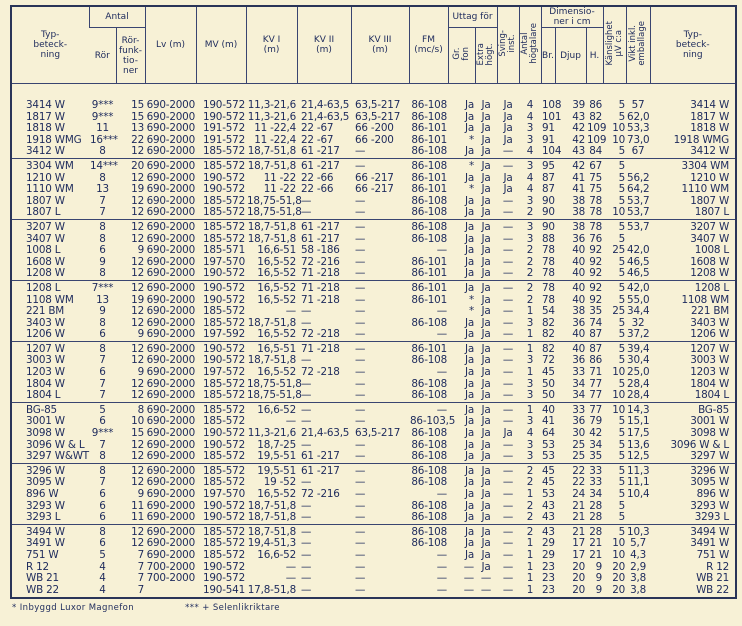 This screenshot has height=626, width=742. I want to click on cell-sving: Ja, so click(508, 189).